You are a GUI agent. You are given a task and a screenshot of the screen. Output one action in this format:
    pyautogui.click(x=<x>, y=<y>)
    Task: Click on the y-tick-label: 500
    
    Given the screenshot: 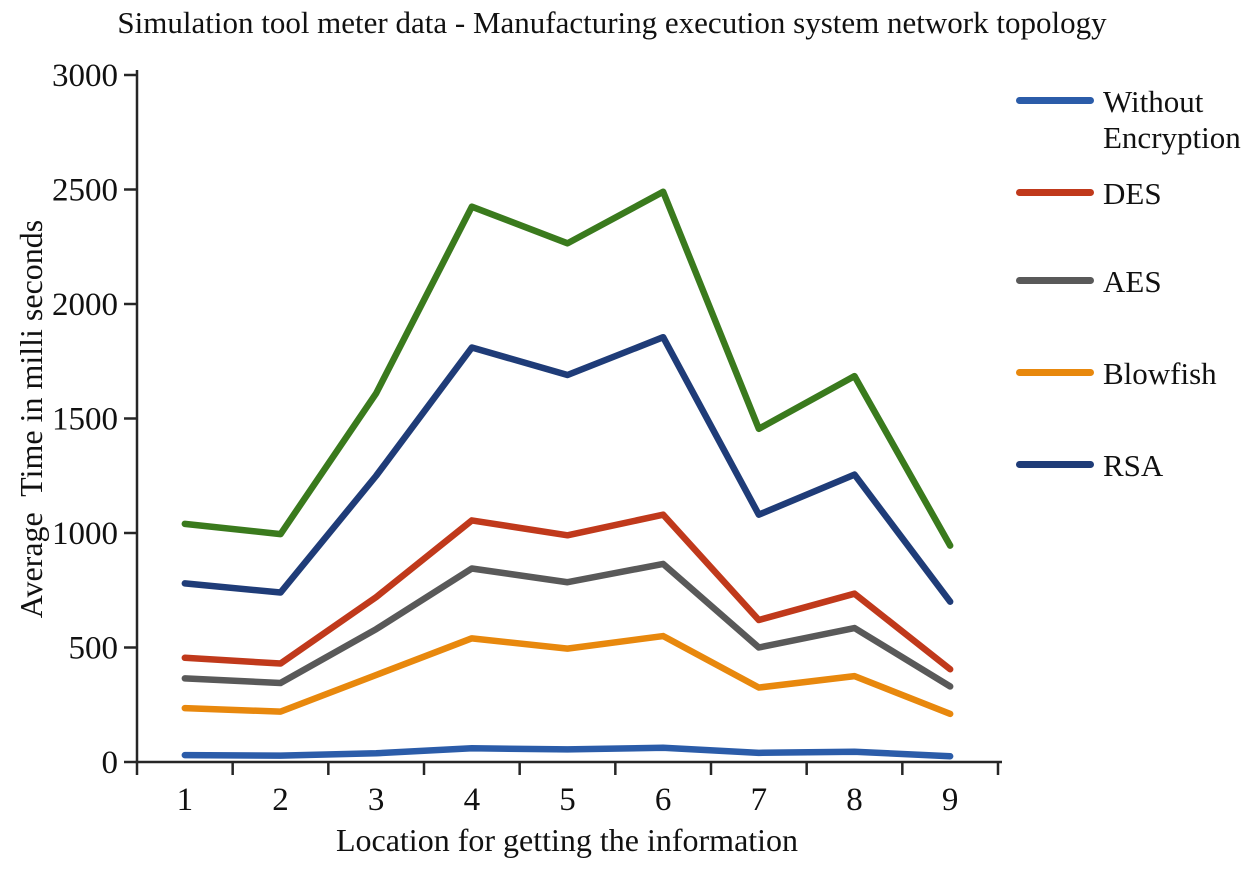 What is the action you would take?
    pyautogui.click(x=94, y=649)
    